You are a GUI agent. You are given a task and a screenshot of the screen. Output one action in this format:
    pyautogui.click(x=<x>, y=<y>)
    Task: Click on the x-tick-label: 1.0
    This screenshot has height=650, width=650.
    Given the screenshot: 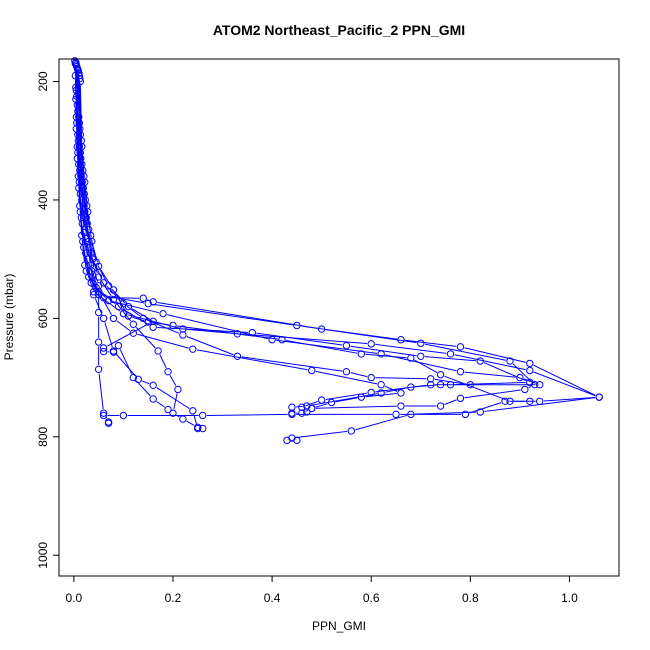 What is the action you would take?
    pyautogui.click(x=569, y=598)
    